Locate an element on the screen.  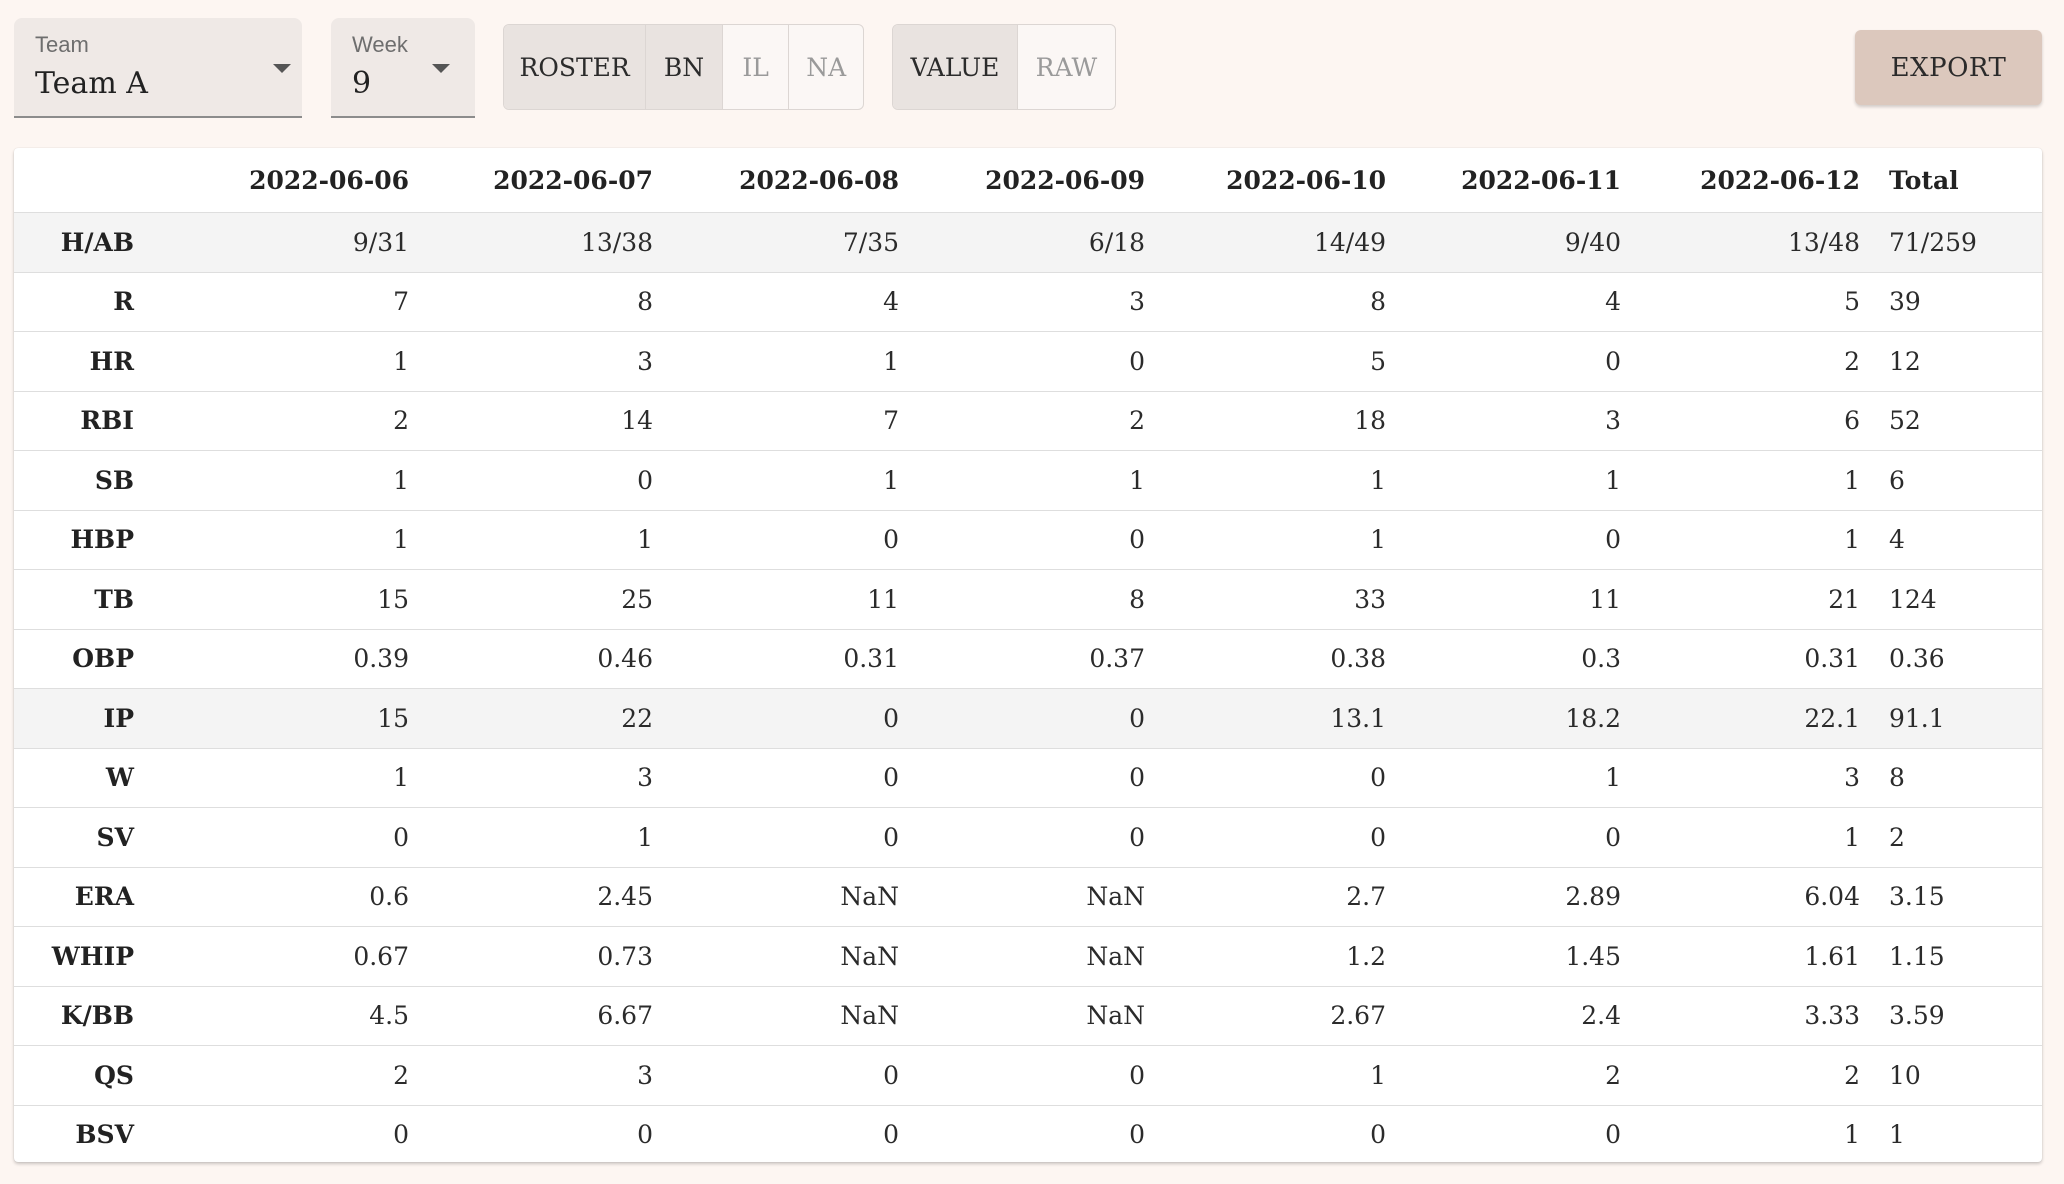
table-cell: 1.45 is located at coordinates (1503, 956).